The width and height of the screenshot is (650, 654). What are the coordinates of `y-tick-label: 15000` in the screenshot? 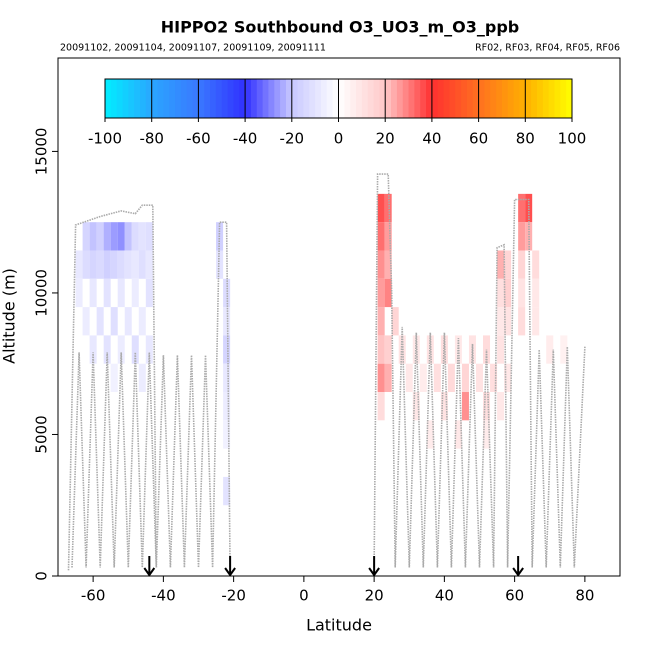 It's located at (42, 152).